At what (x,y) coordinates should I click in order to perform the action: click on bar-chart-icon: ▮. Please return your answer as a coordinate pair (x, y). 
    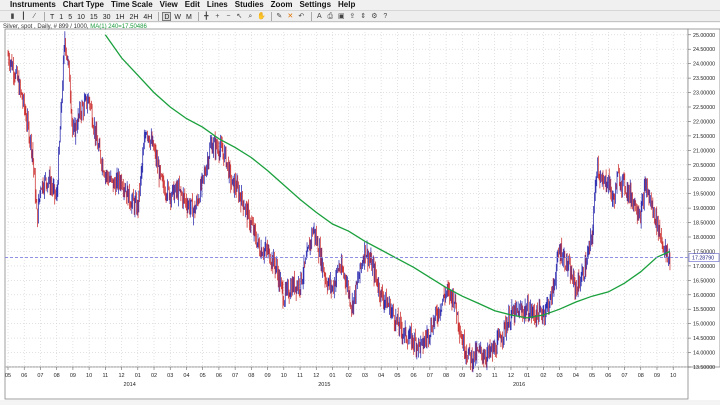
    Looking at the image, I should click on (12, 16).